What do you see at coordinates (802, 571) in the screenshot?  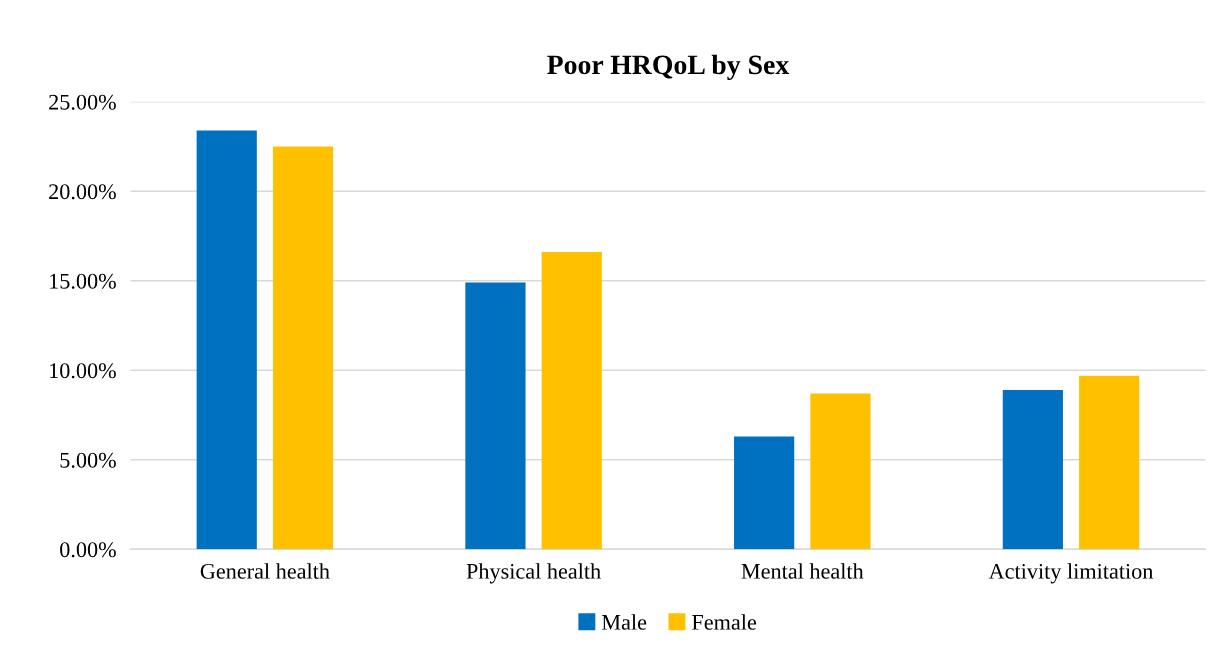 I see `x-tick-label: Mental health` at bounding box center [802, 571].